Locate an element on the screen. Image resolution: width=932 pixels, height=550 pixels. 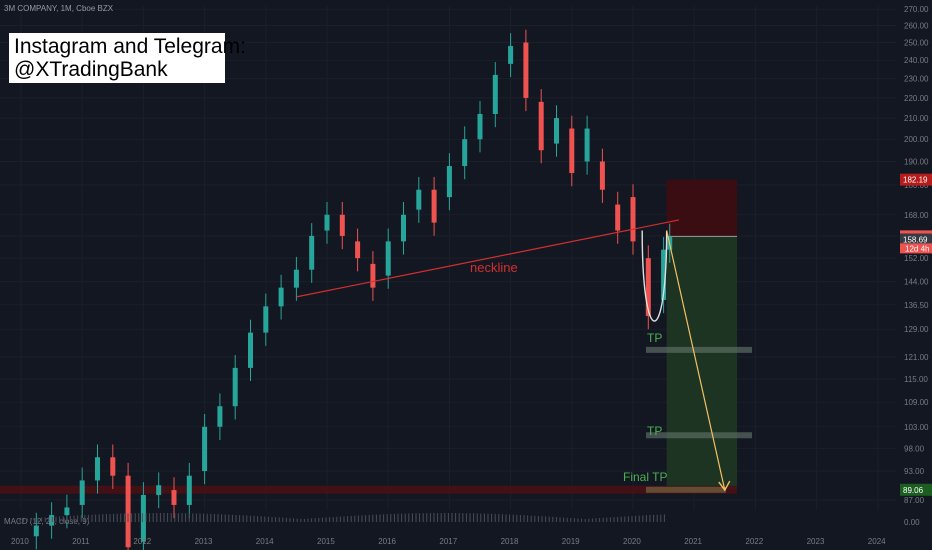
time-tick-label: 2014 is located at coordinates (265, 541).